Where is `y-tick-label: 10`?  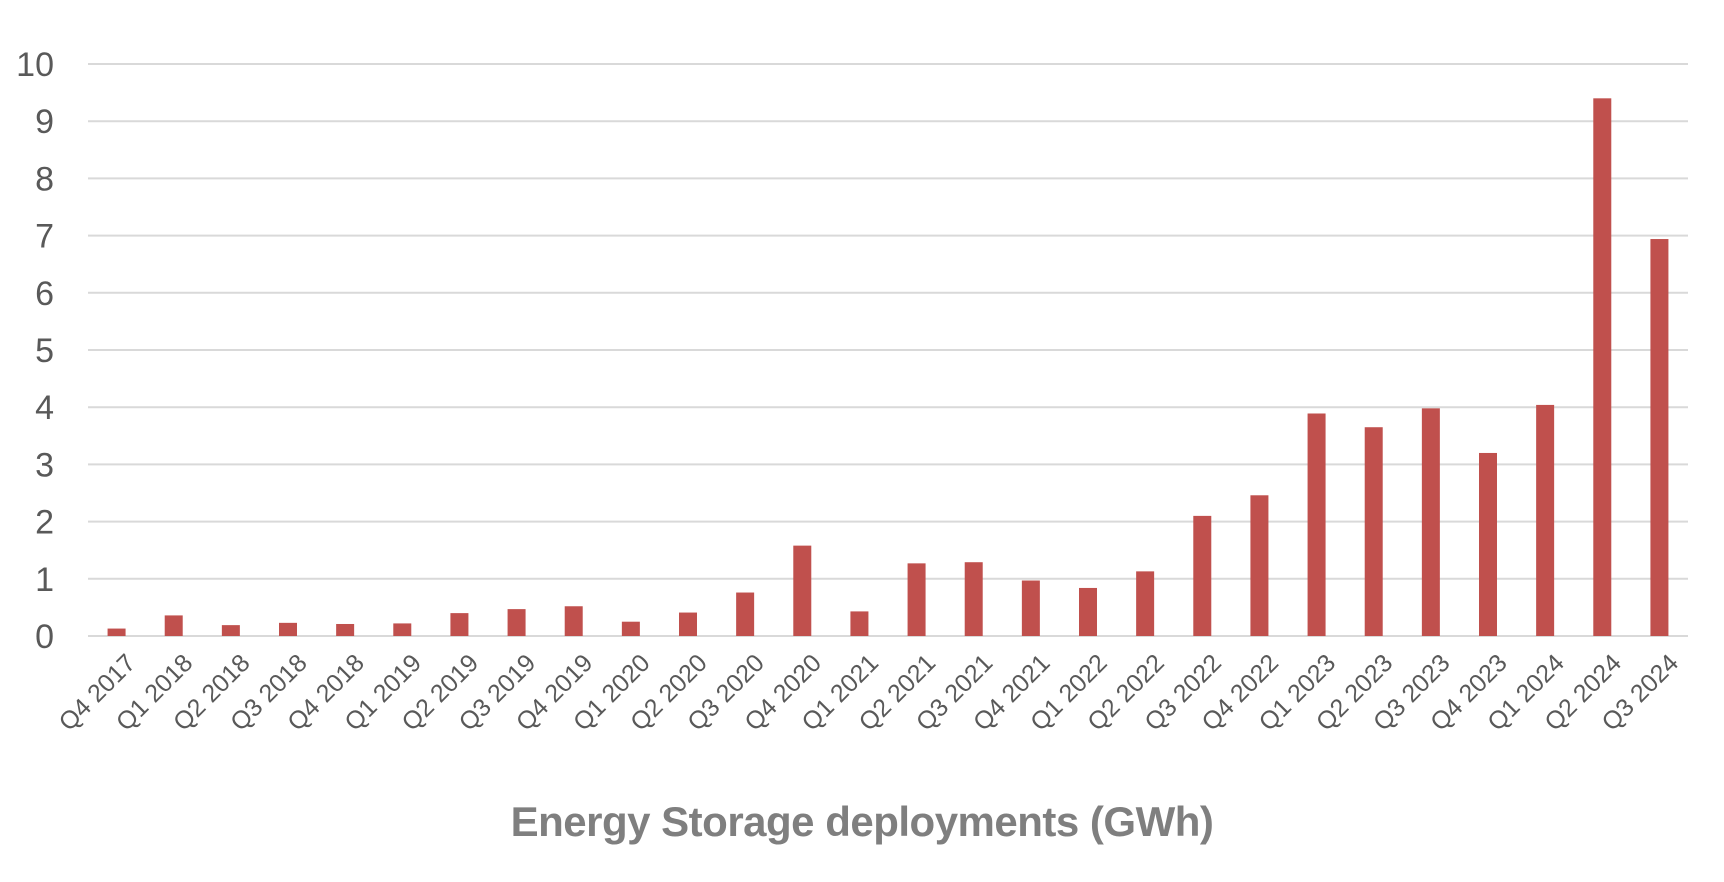
y-tick-label: 10 is located at coordinates (35, 65).